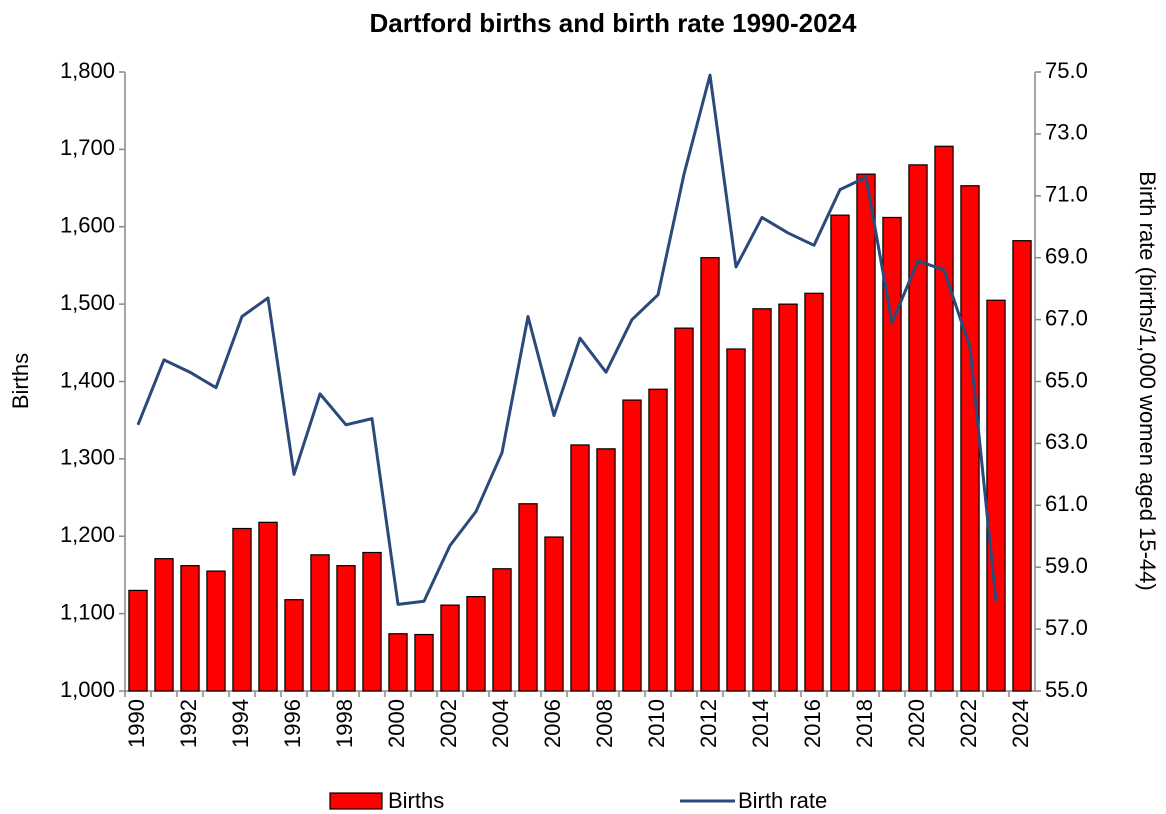 The height and width of the screenshot is (814, 1166). I want to click on x-tick-label: 2006, so click(552, 723).